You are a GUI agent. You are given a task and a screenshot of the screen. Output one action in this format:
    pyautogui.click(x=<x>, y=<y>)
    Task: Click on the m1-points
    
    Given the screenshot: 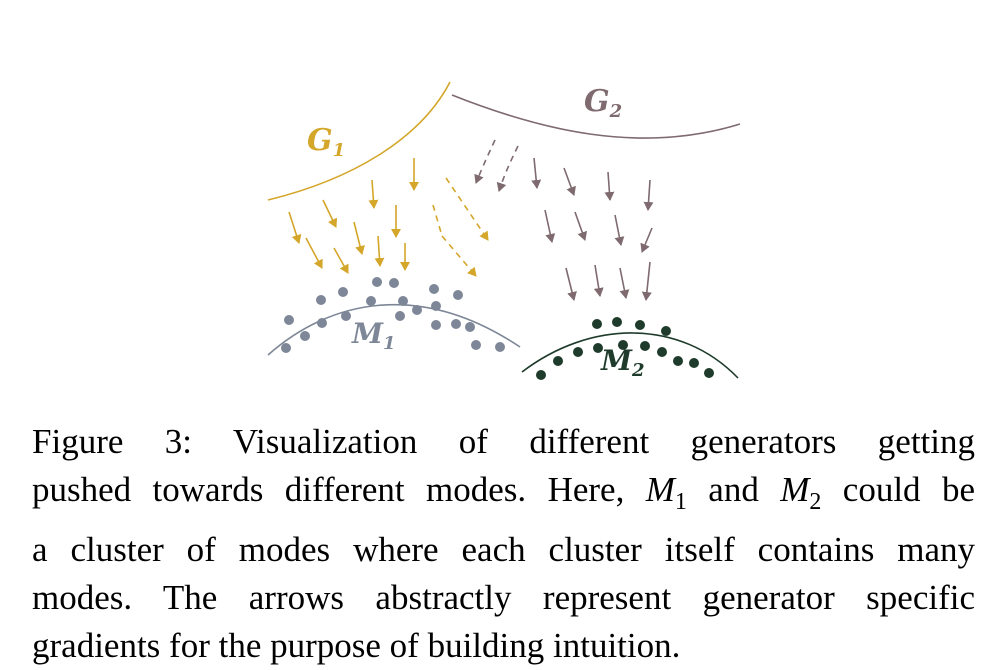 What is the action you would take?
    pyautogui.click(x=393, y=315)
    